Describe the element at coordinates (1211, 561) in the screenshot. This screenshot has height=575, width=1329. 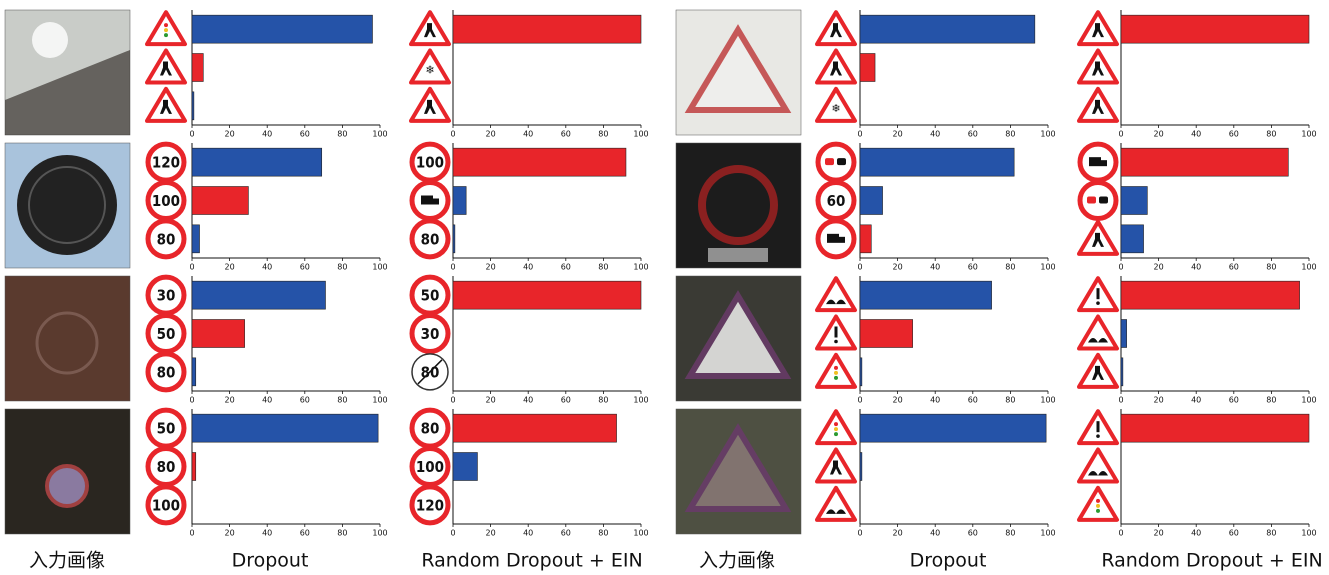
I see `caption: Random Dropout + EIN` at that location.